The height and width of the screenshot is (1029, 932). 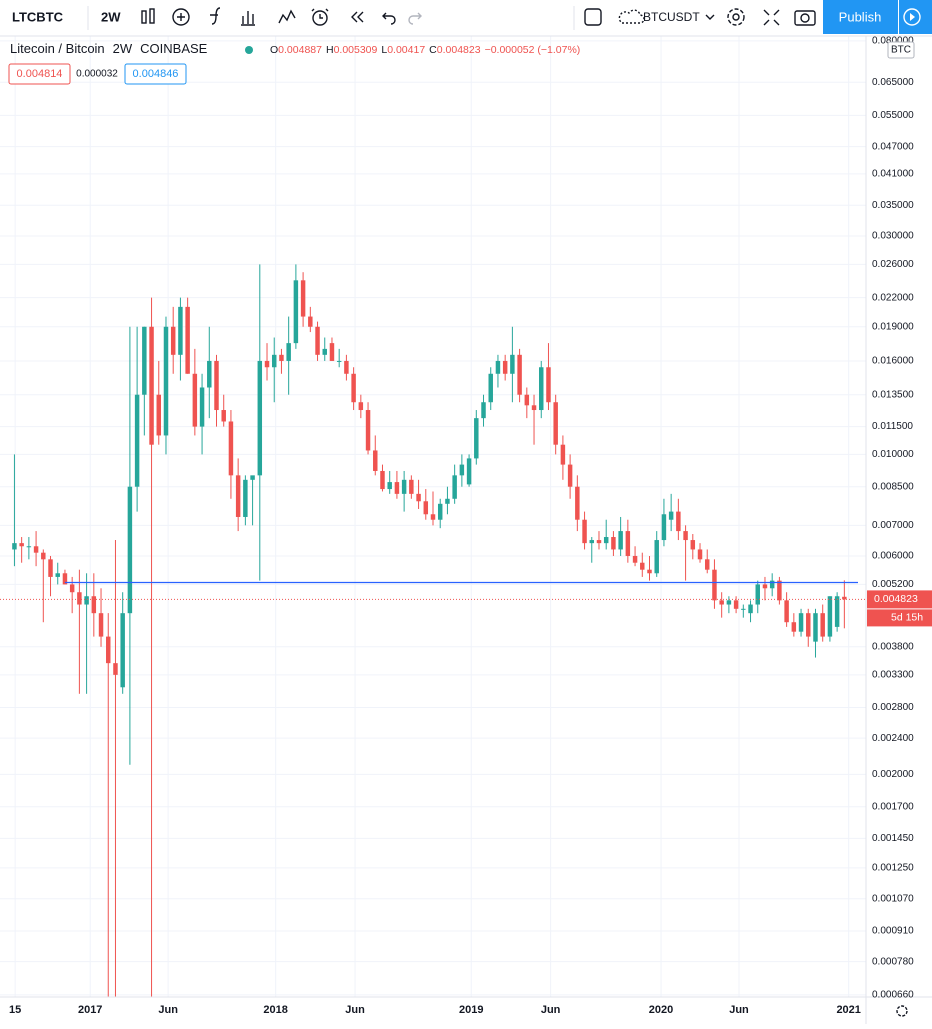 What do you see at coordinates (893, 868) in the screenshot?
I see `y-tick-label: 0.001250` at bounding box center [893, 868].